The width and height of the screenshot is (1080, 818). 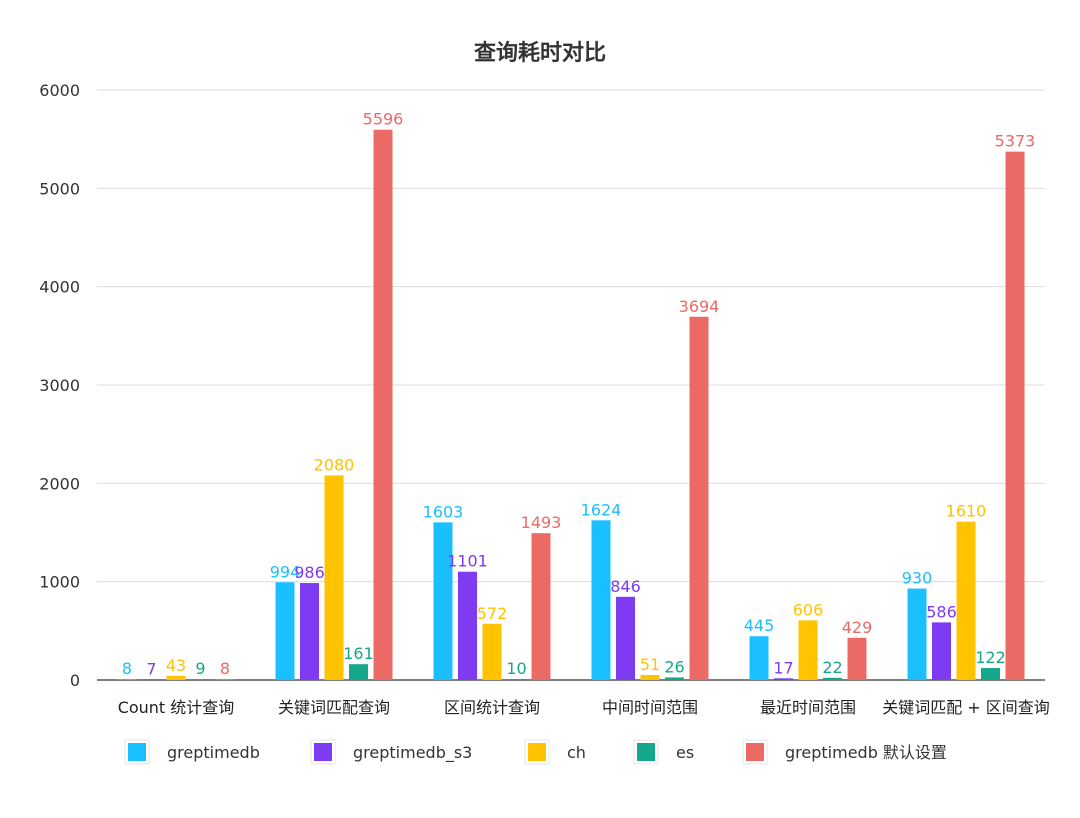 I want to click on data-label: 606, so click(x=808, y=609).